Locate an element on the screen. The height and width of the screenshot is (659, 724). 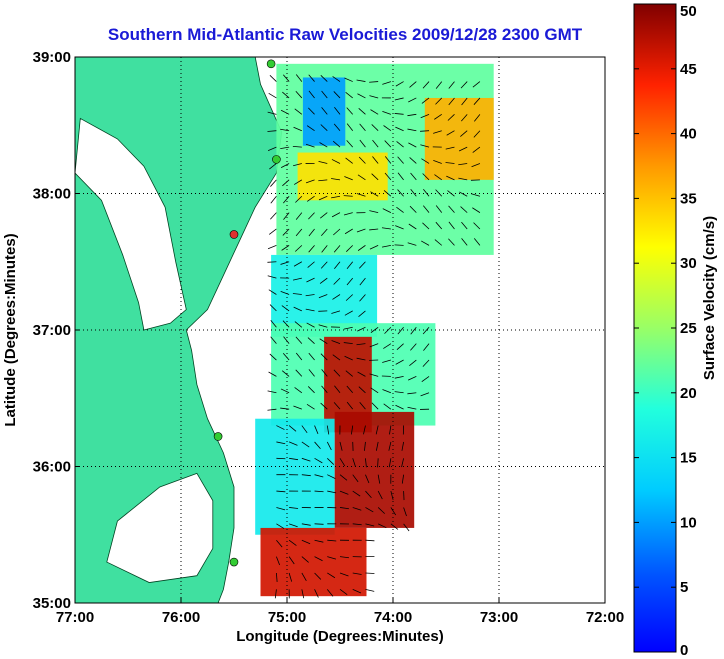
velocity-region-north-mid-orange is located at coordinates (342, 176).